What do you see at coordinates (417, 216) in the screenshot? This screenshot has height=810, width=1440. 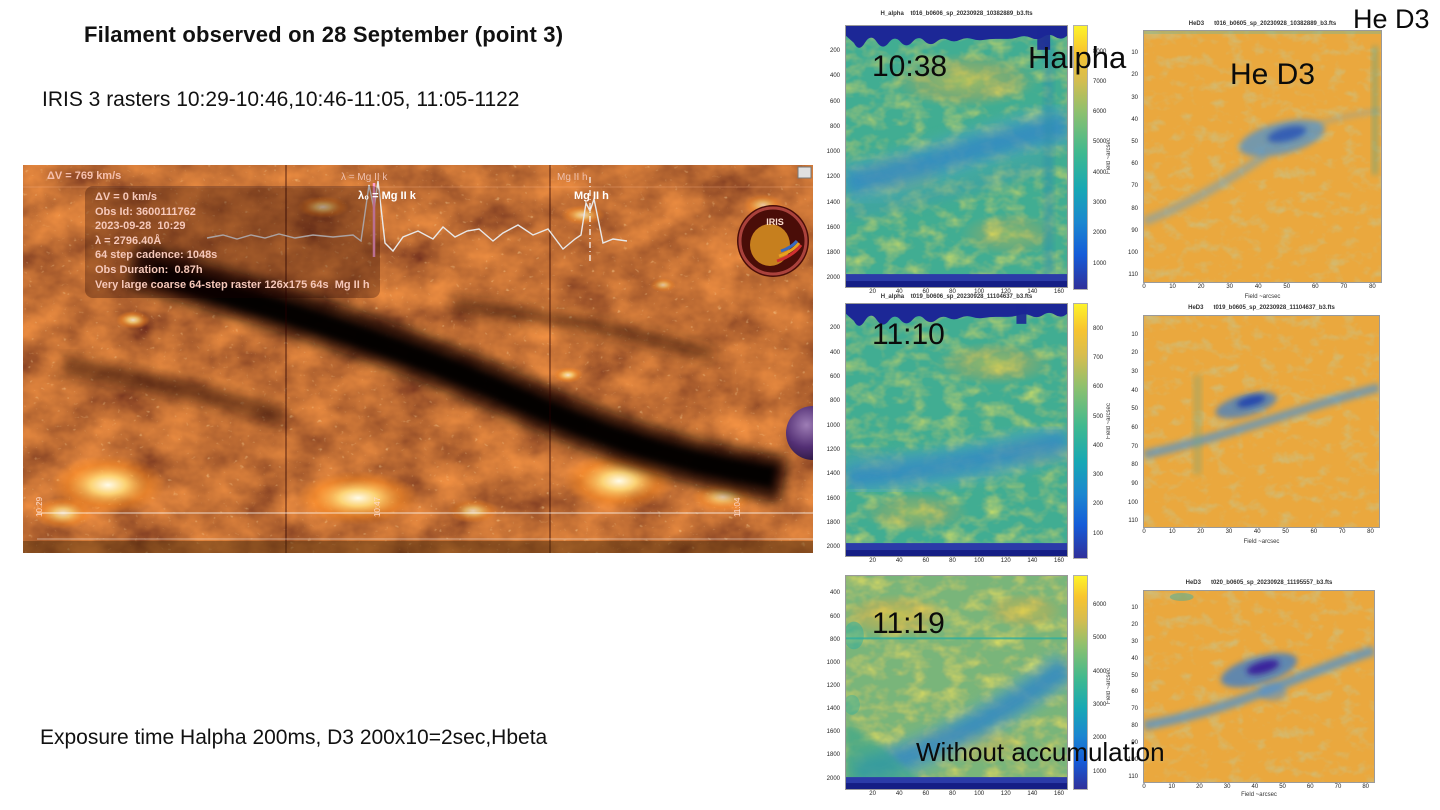 I see `spectral-profile-curve` at bounding box center [417, 216].